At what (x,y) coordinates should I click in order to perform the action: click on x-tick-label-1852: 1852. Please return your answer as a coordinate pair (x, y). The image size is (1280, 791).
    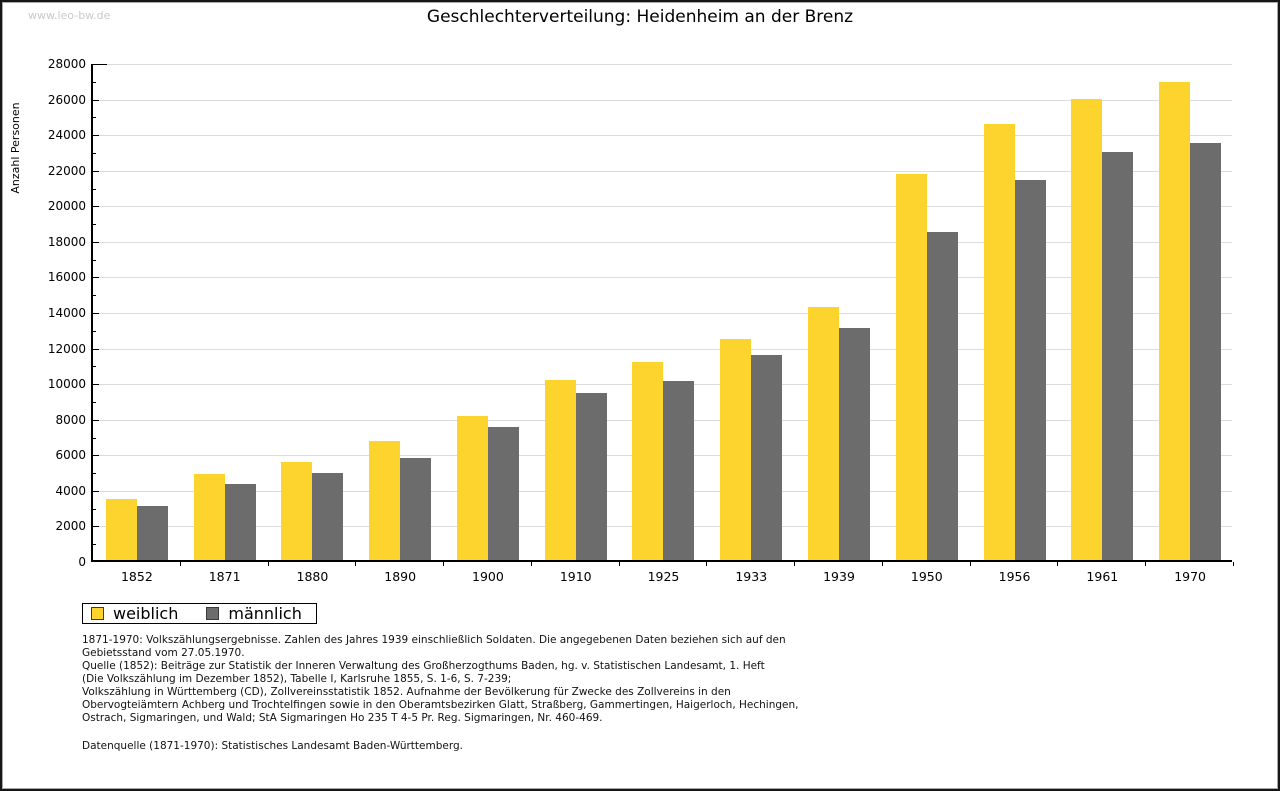
    Looking at the image, I should click on (136, 576).